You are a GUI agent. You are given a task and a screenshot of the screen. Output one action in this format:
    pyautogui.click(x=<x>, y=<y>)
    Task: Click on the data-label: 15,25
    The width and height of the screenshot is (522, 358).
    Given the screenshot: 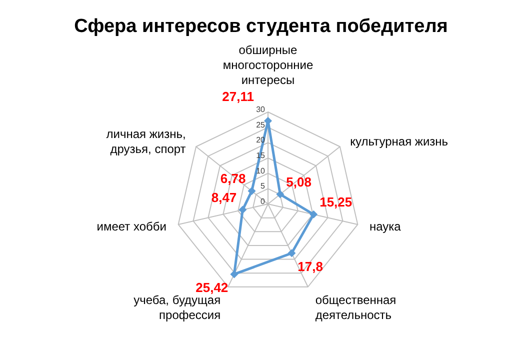 What is the action you would take?
    pyautogui.click(x=336, y=202)
    